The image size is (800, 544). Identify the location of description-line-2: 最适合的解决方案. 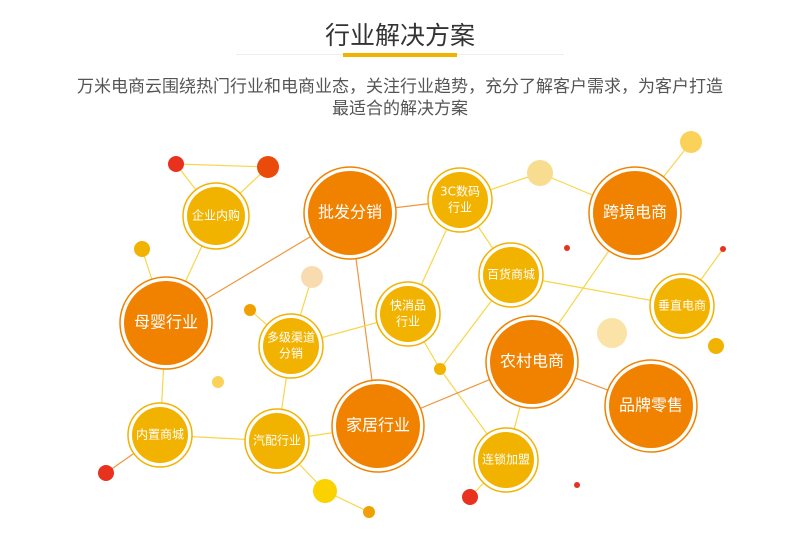
(400, 109).